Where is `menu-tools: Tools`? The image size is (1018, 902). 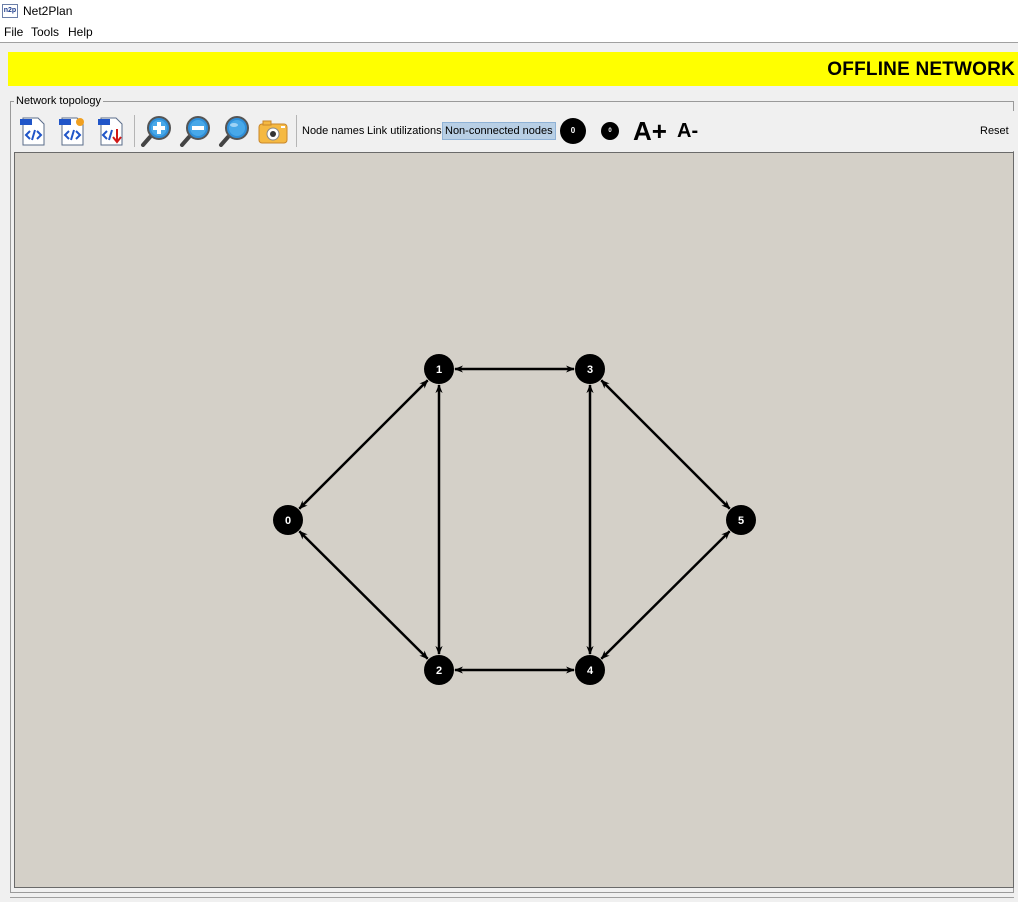
menu-tools: Tools is located at coordinates (45, 32).